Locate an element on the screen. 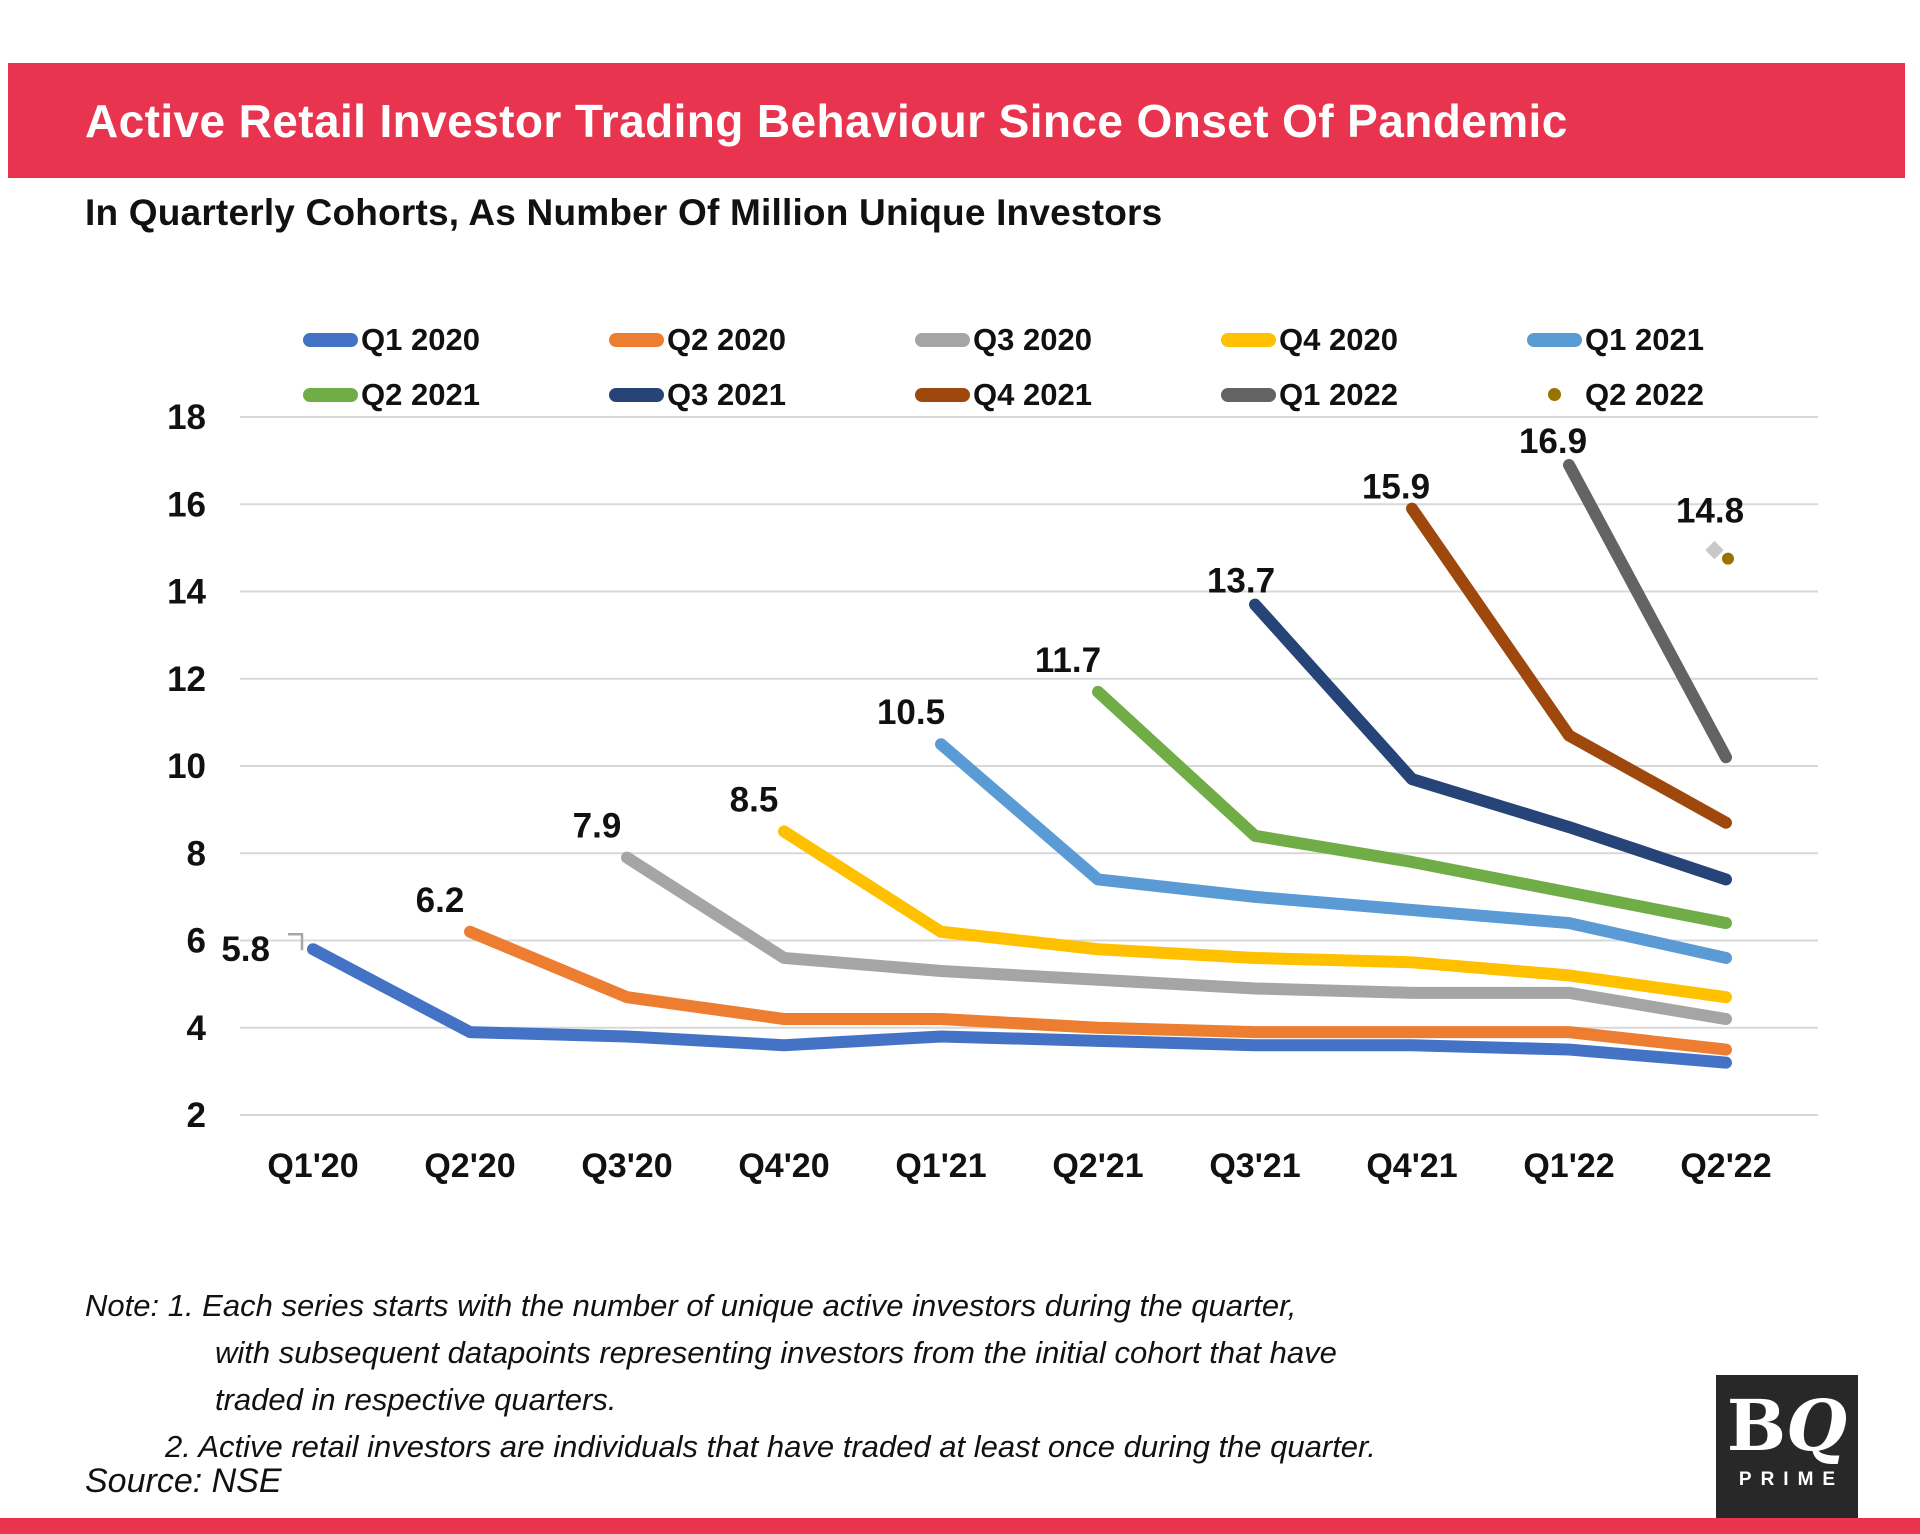 The width and height of the screenshot is (1920, 1534). x-axis-label-q1-20: Q1'20 is located at coordinates (312, 1166).